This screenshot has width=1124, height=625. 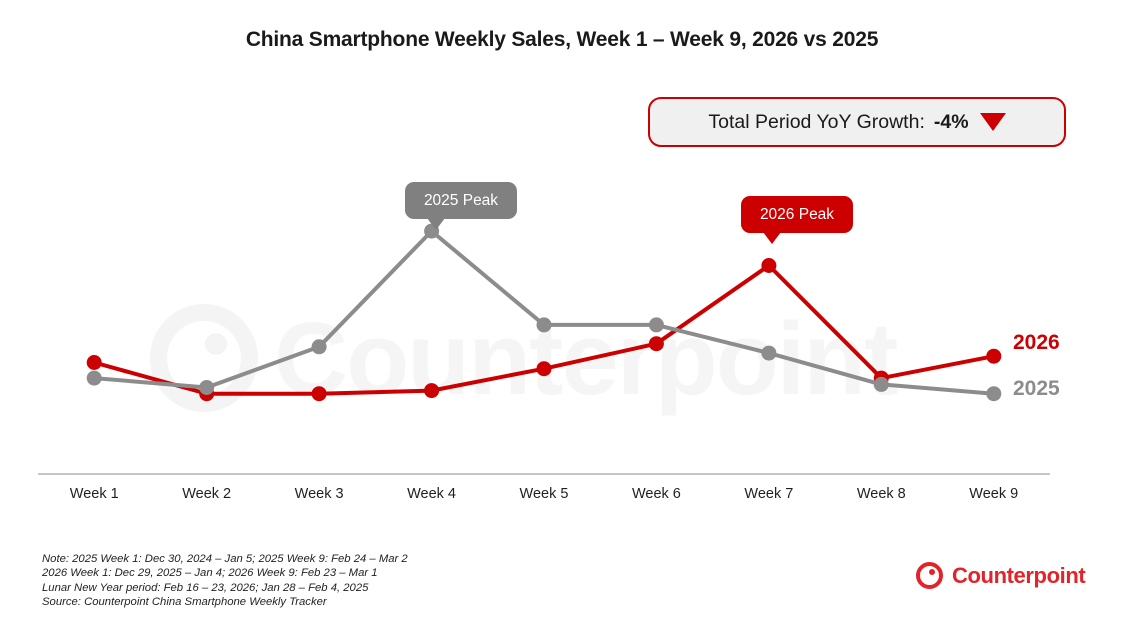 I want to click on x-tick-week-4: Week 4, so click(x=431, y=494).